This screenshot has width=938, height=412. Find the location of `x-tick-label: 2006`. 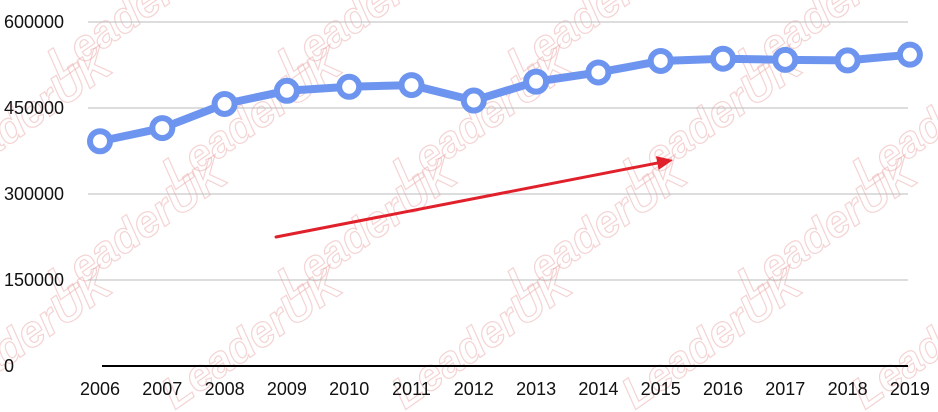

x-tick-label: 2006 is located at coordinates (100, 389).